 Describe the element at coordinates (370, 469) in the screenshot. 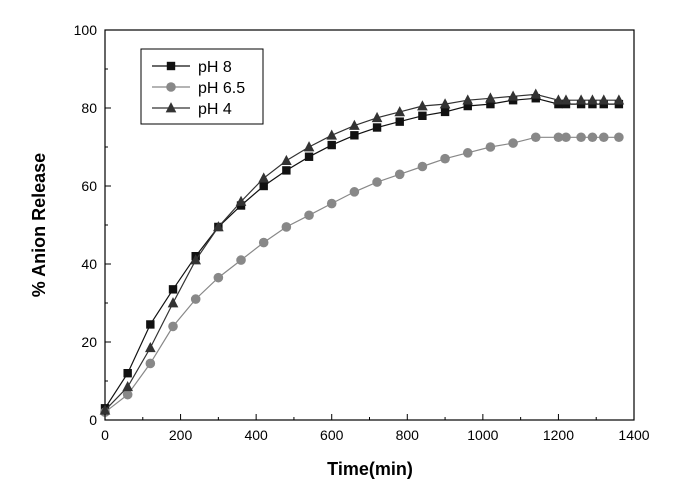

I see `x-axis-title: Time(min)` at that location.